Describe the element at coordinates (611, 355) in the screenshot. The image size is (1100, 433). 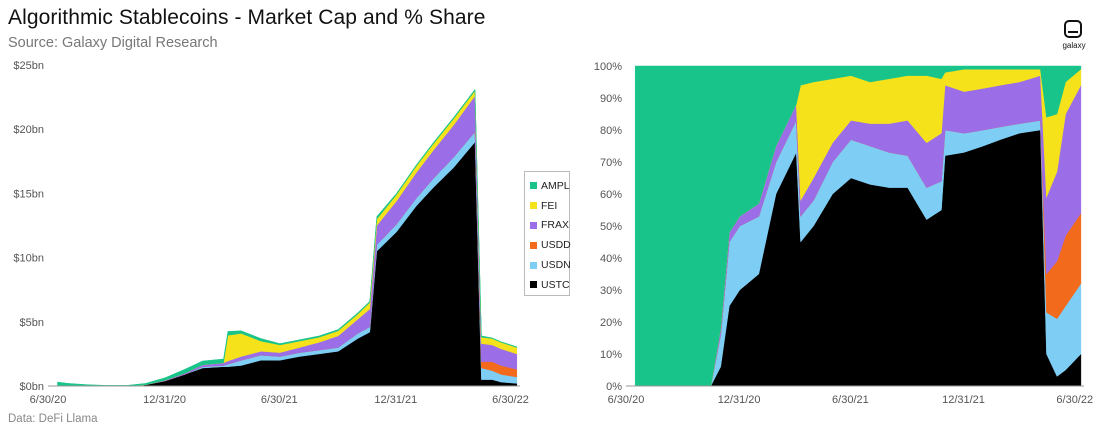
I see `y-tick-label: 10%` at that location.